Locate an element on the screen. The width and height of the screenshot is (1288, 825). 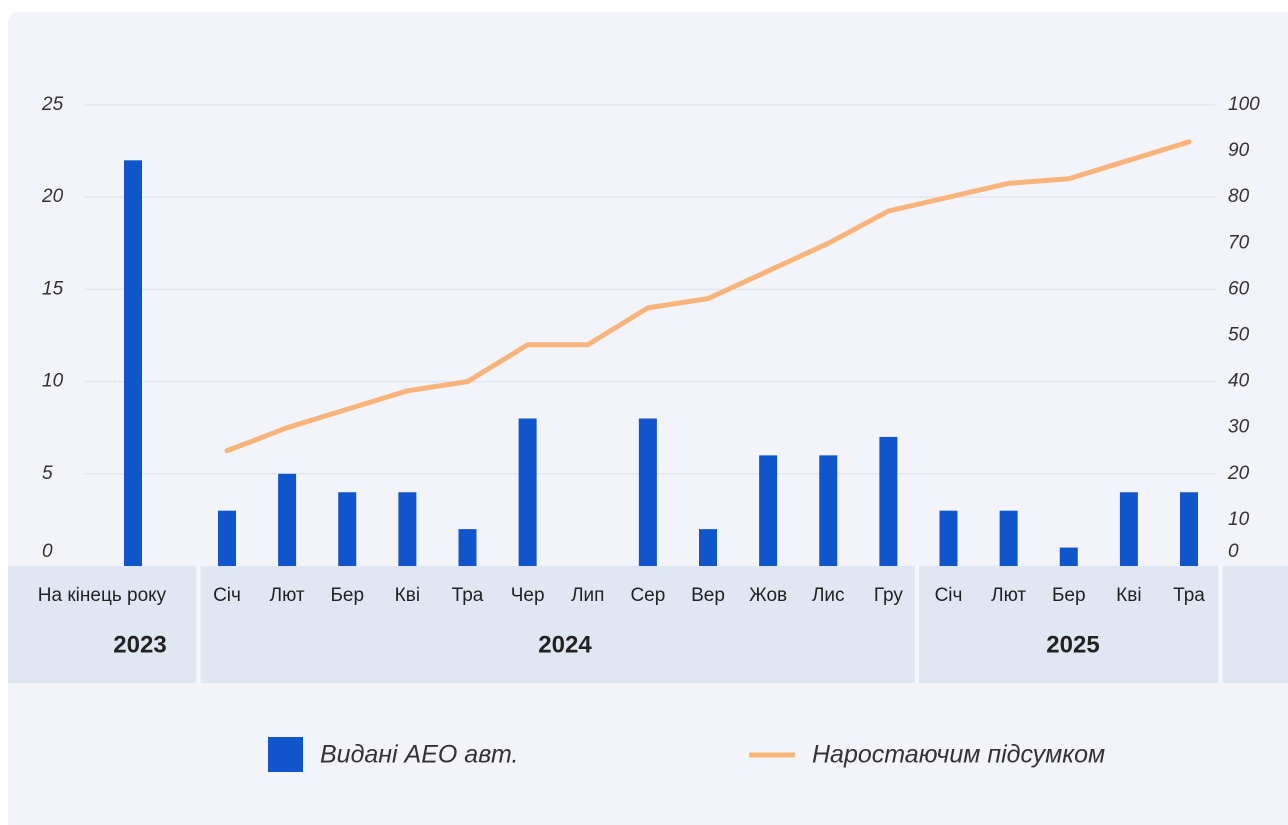
y2-tick-label: 0 is located at coordinates (1233, 551).